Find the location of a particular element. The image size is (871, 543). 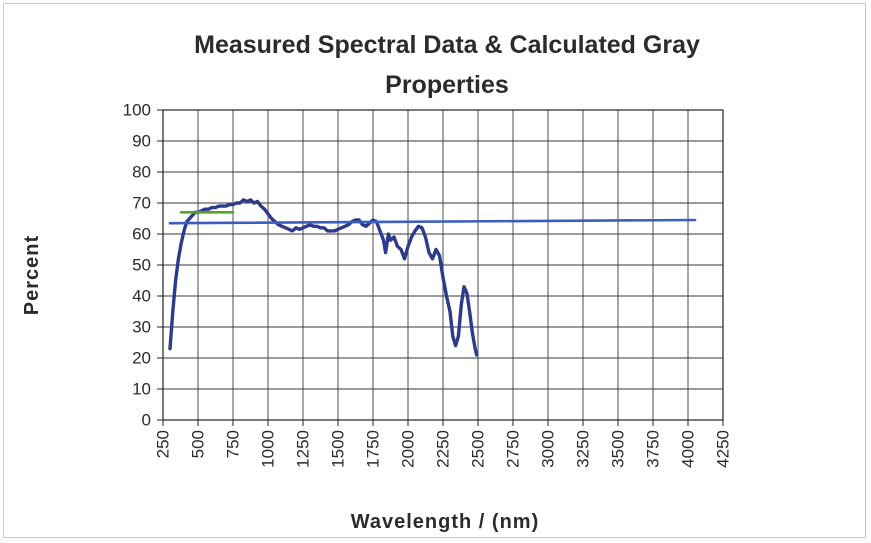

x-tick-label: 1750 is located at coordinates (373, 449).